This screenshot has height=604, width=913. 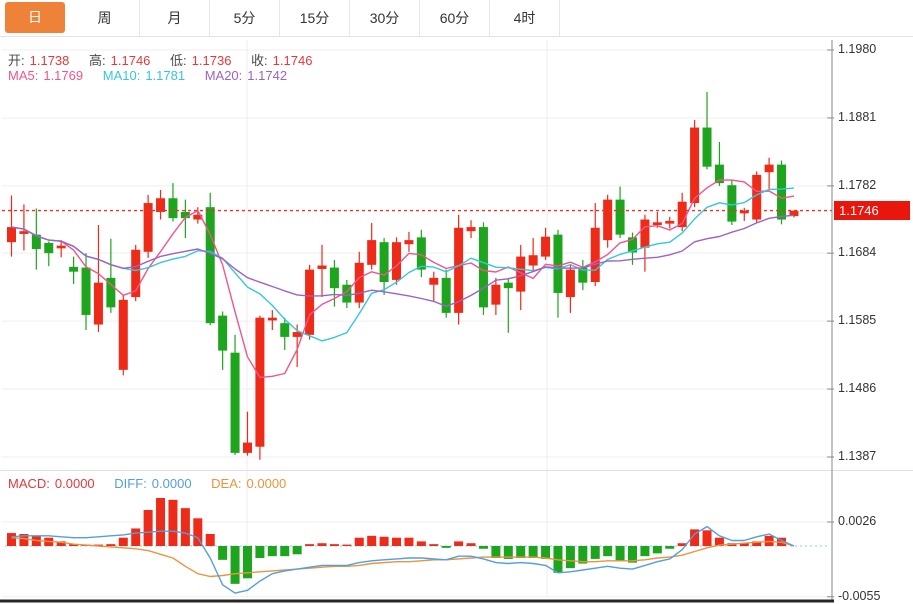 I want to click on ma10-value: 1.1781, so click(x=165, y=75).